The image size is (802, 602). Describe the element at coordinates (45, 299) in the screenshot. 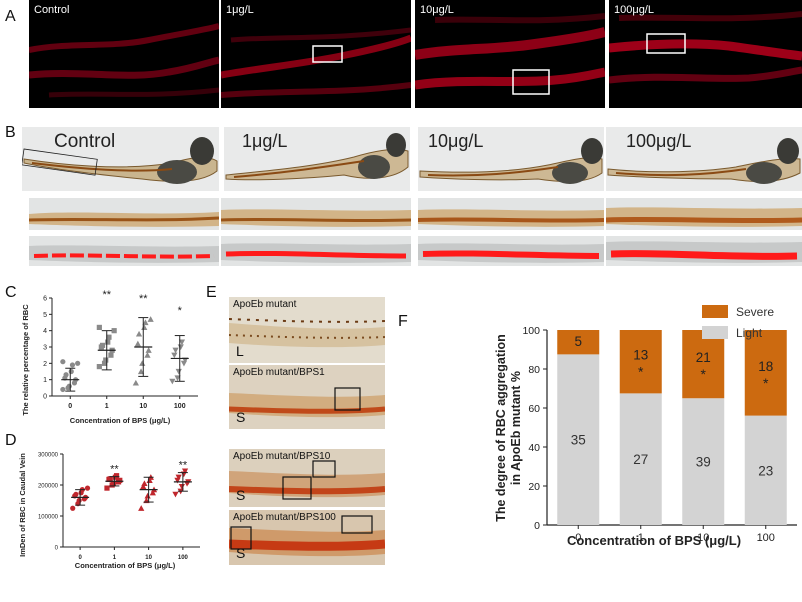

I see `y-tick-label: 6` at that location.